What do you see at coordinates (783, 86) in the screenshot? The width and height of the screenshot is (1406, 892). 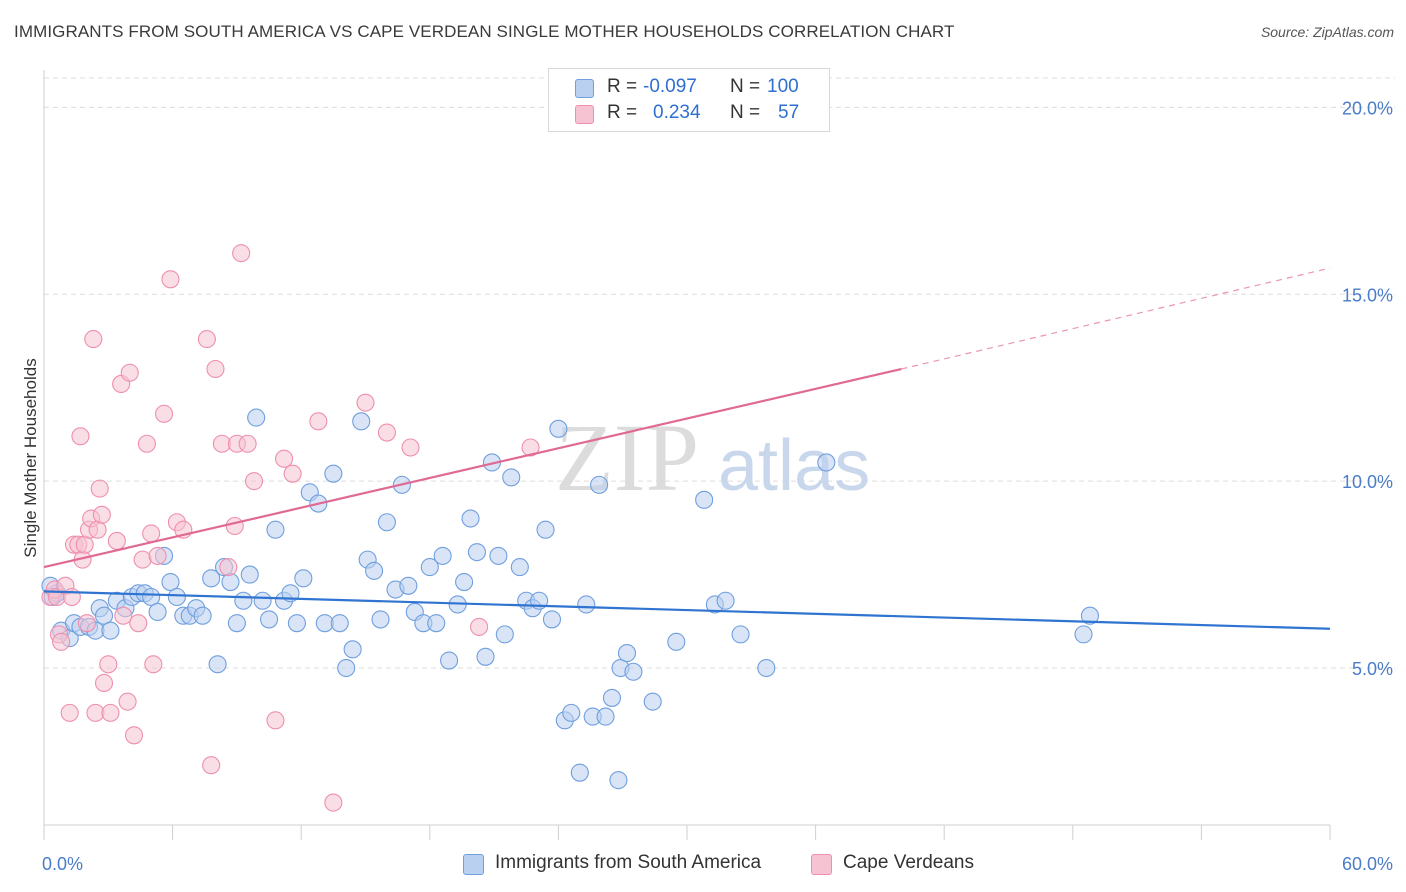 I see `legend-n-value: 100` at bounding box center [783, 86].